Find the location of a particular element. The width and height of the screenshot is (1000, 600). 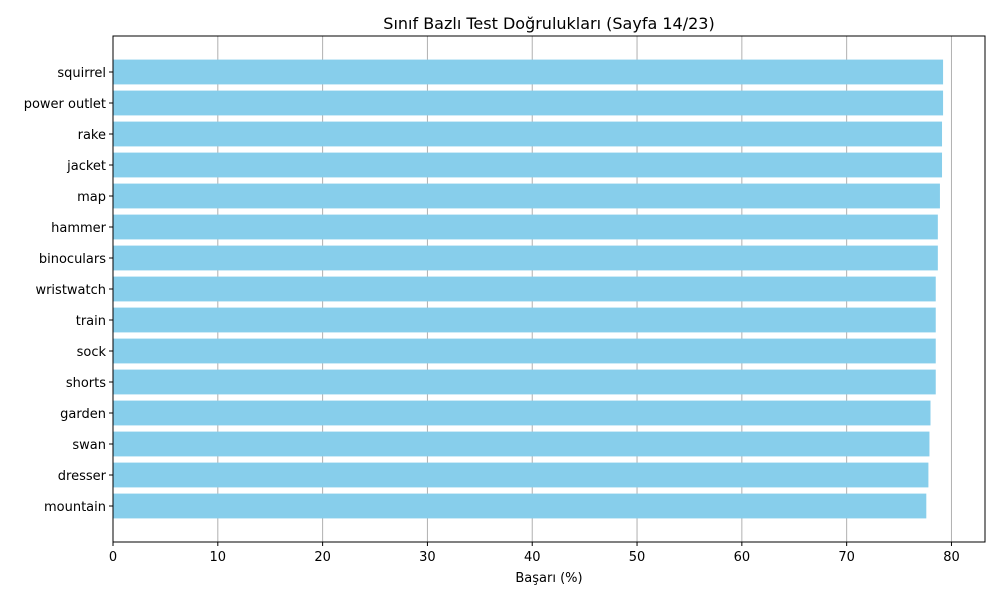

bar-swan is located at coordinates (521, 444).